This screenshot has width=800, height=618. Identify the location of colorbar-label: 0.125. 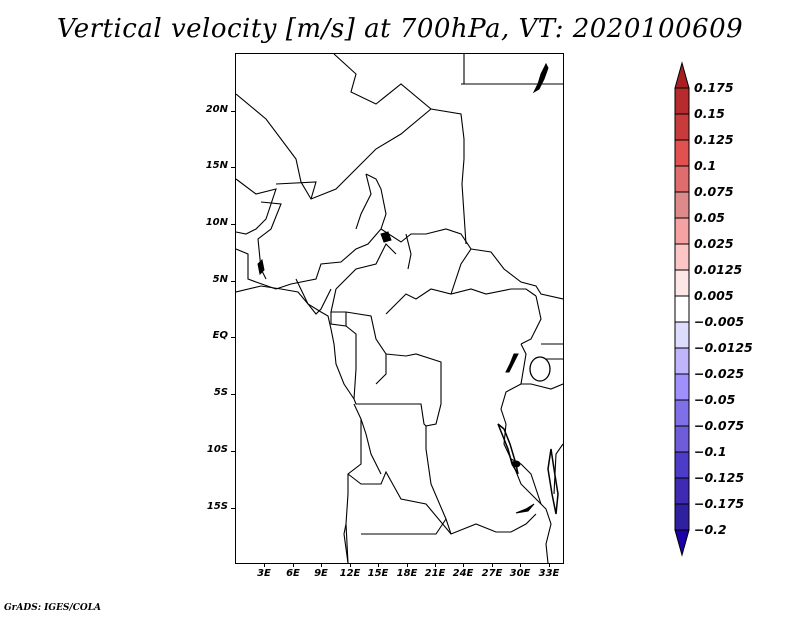
(714, 139).